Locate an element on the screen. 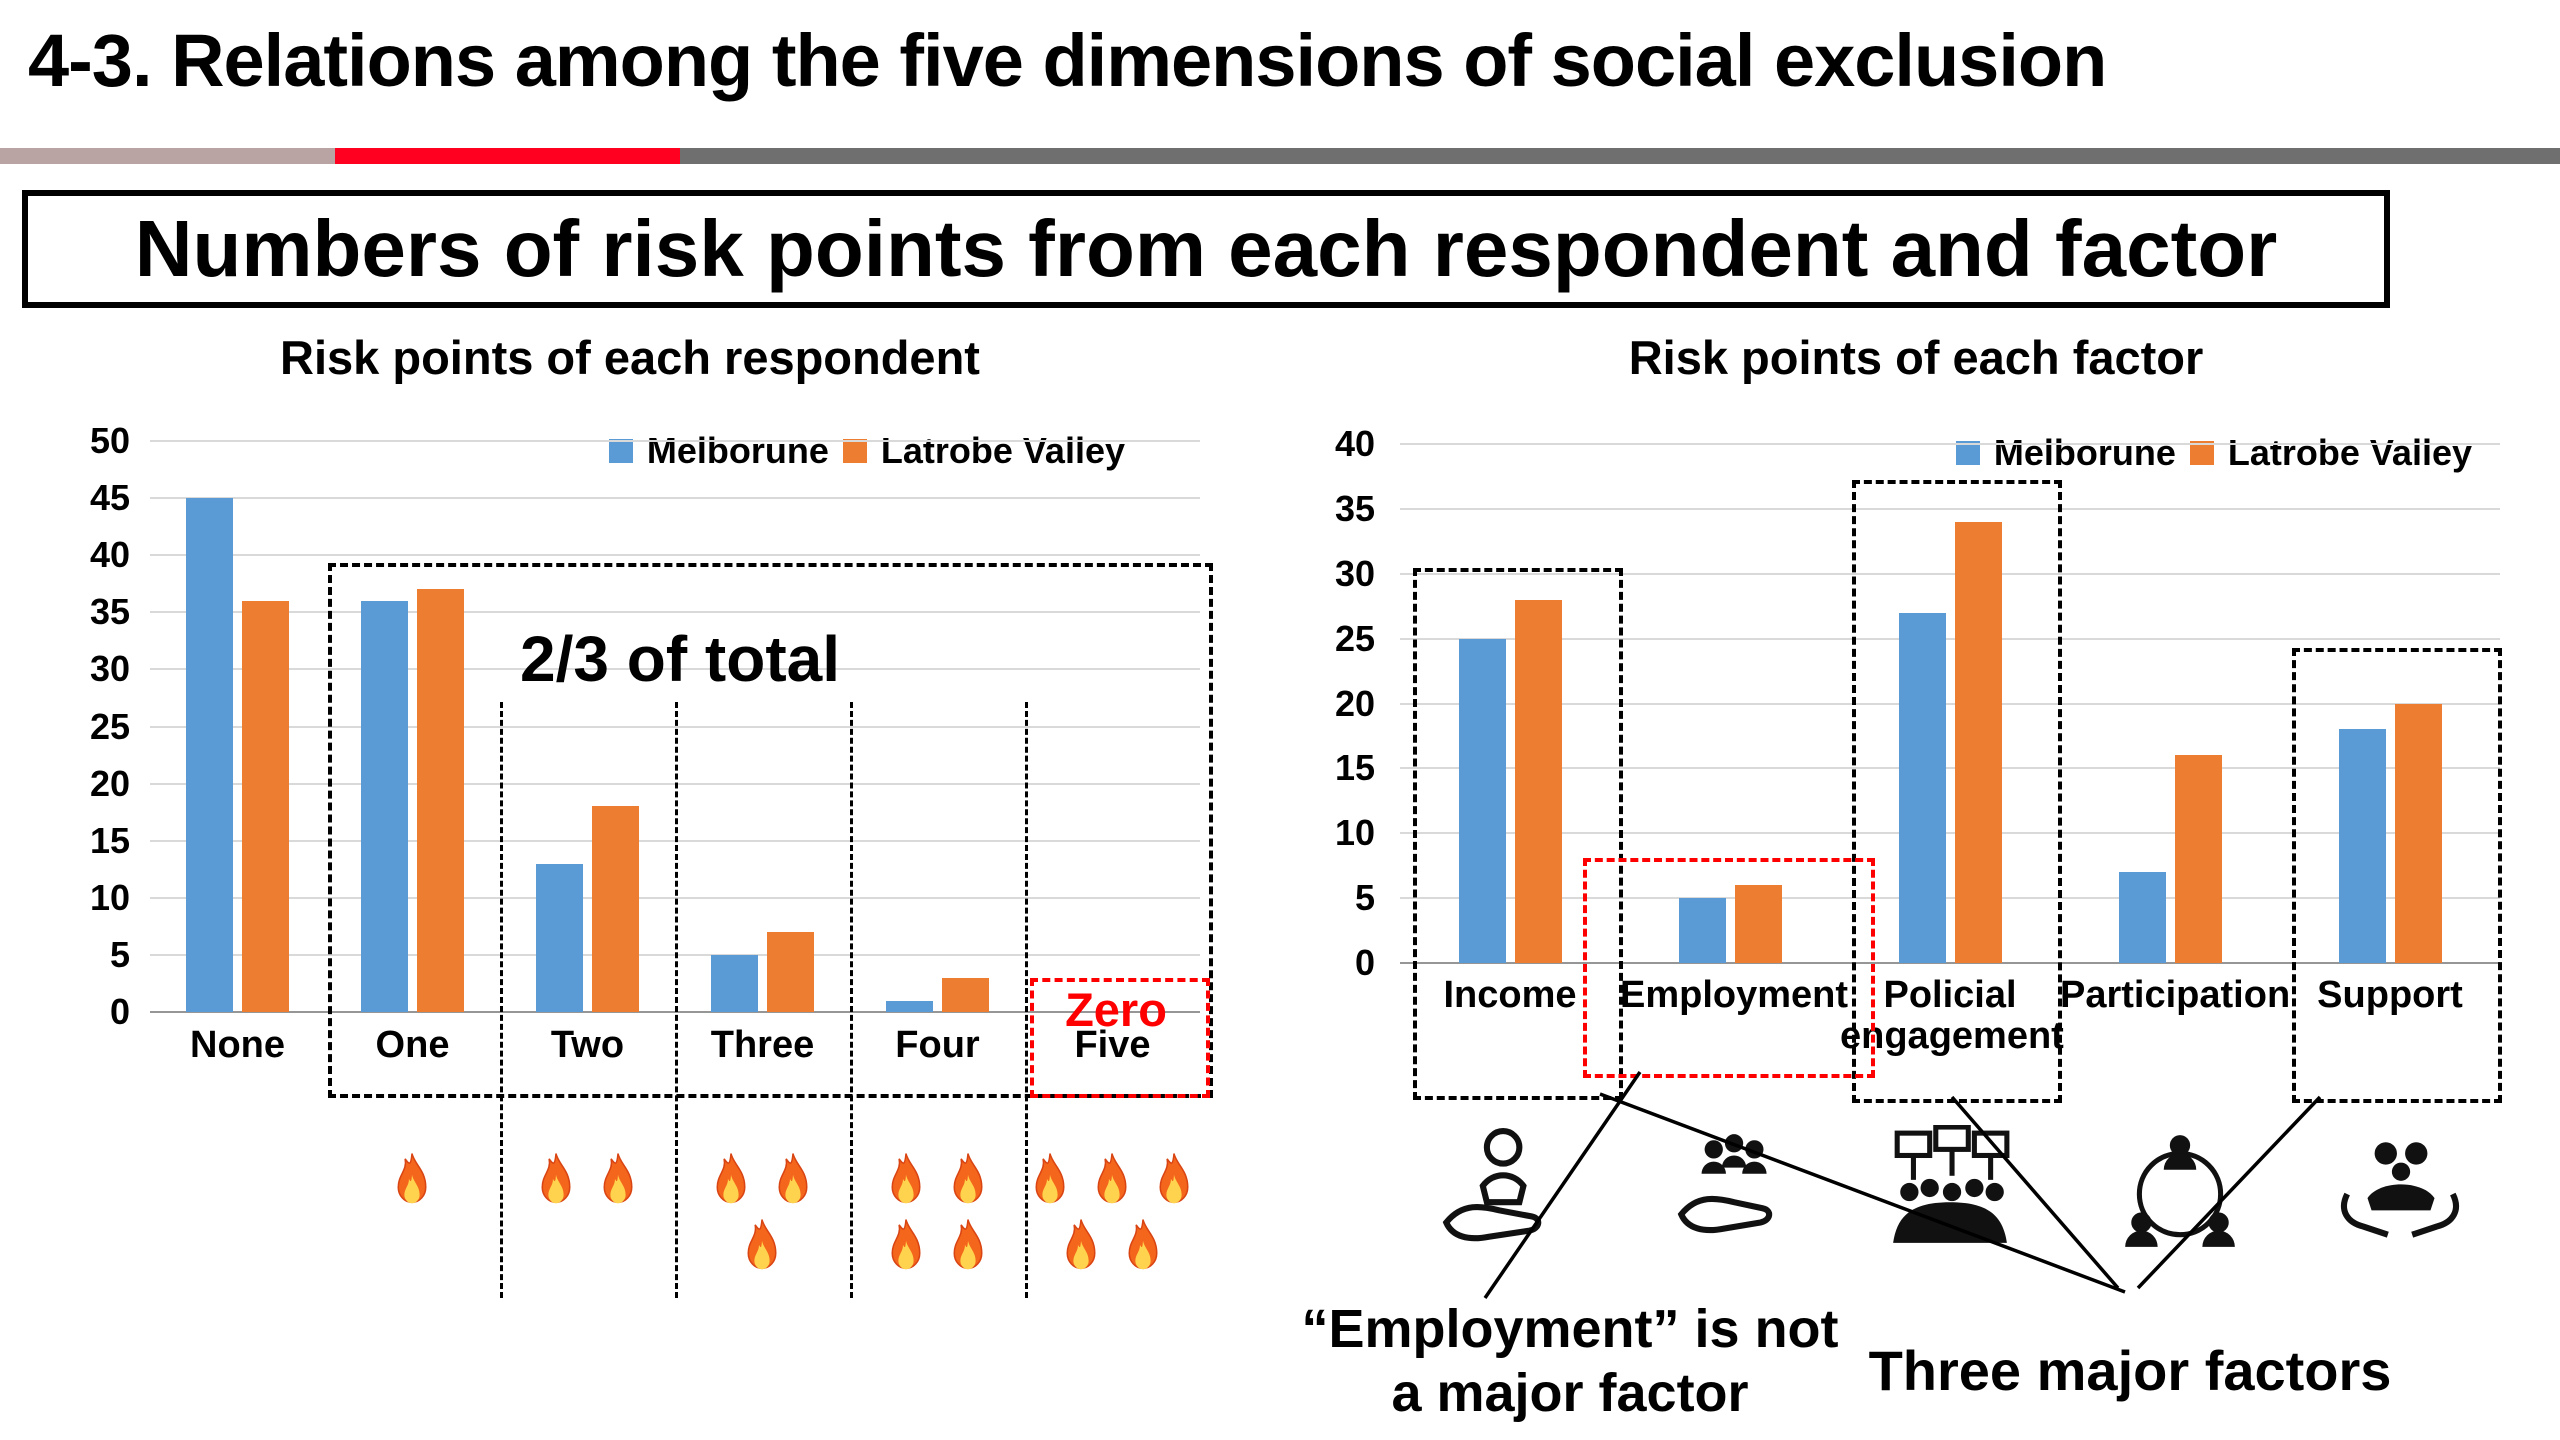 This screenshot has width=2560, height=1440. legend: Melborune Latrobe Valley is located at coordinates (866, 451).